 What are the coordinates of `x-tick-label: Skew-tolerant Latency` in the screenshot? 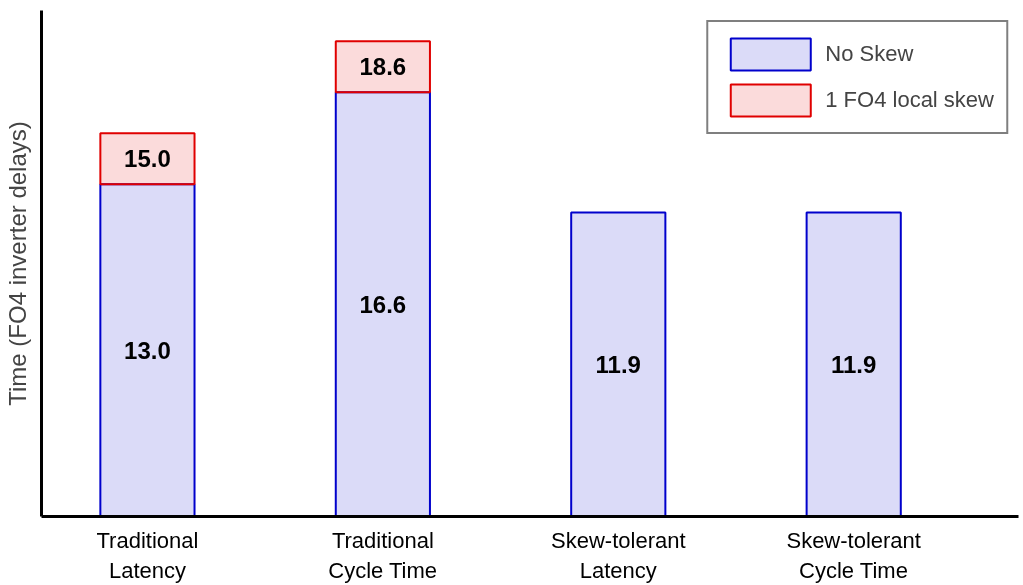 It's located at (618, 555).